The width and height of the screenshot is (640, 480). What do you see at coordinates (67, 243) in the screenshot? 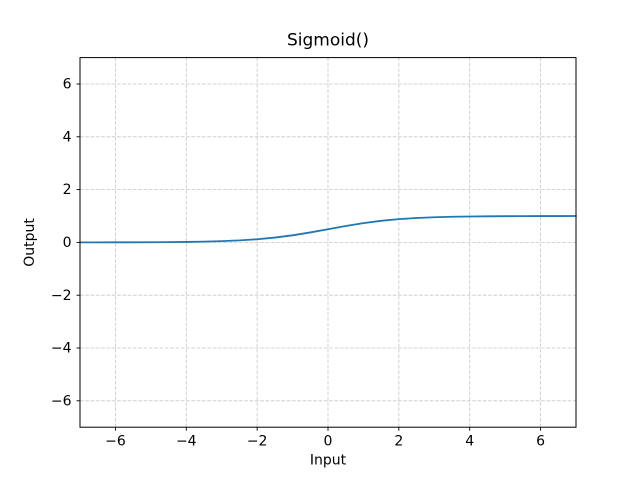
I see `y-tick-label: 0` at bounding box center [67, 243].